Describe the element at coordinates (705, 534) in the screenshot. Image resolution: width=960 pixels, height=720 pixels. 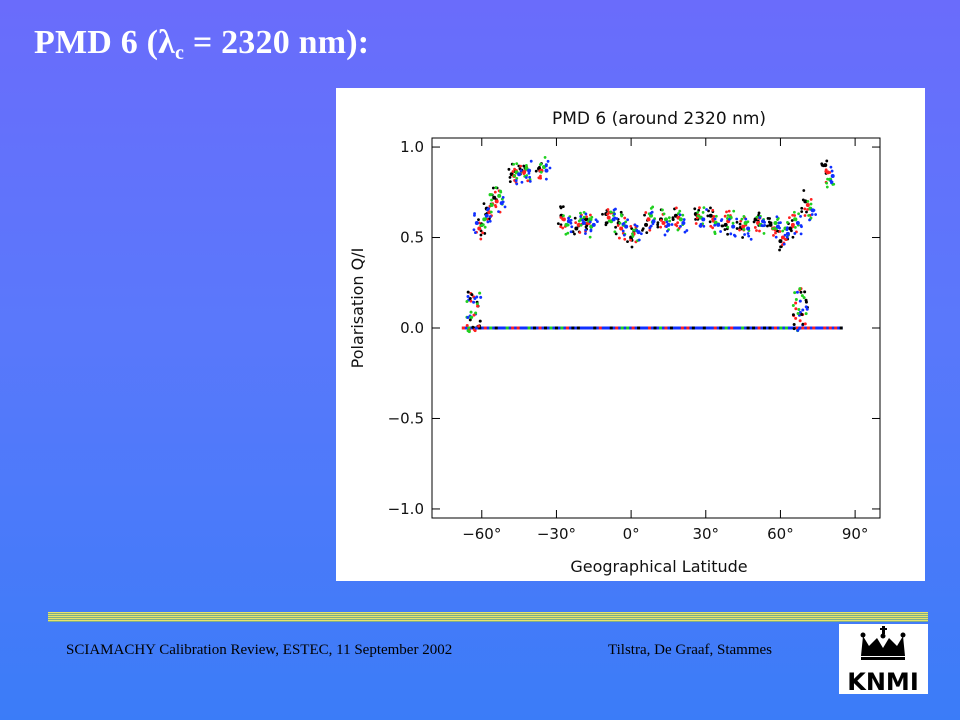
I see `x-tick-label: 30°` at that location.